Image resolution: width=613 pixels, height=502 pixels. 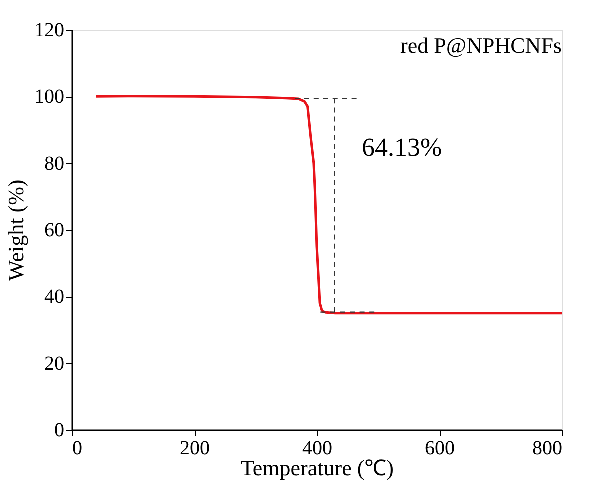 I want to click on annotation: red P@NPHCNFs, so click(x=481, y=45).